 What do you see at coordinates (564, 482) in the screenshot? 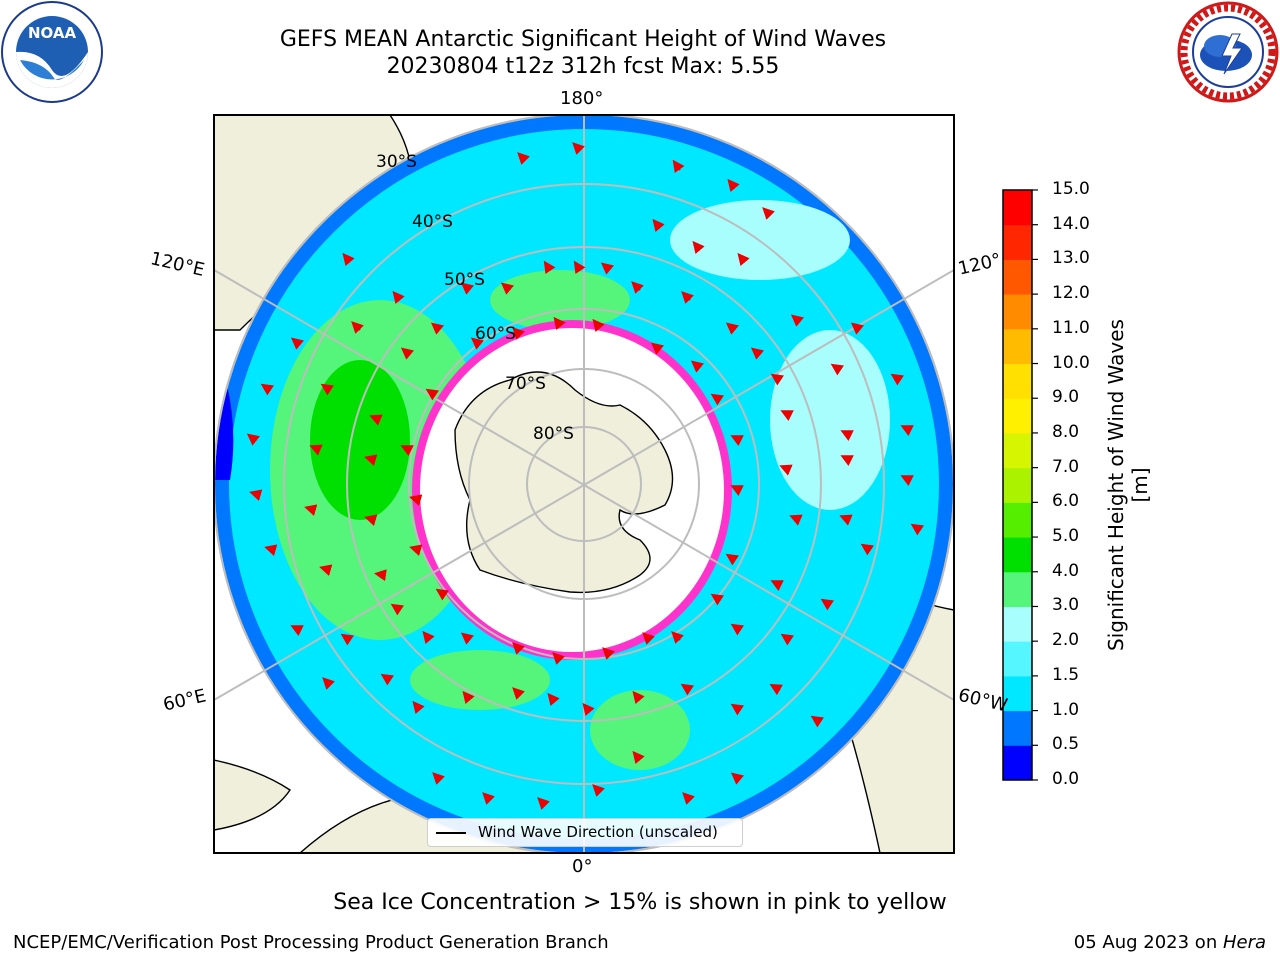
I see `antarctica` at bounding box center [564, 482].